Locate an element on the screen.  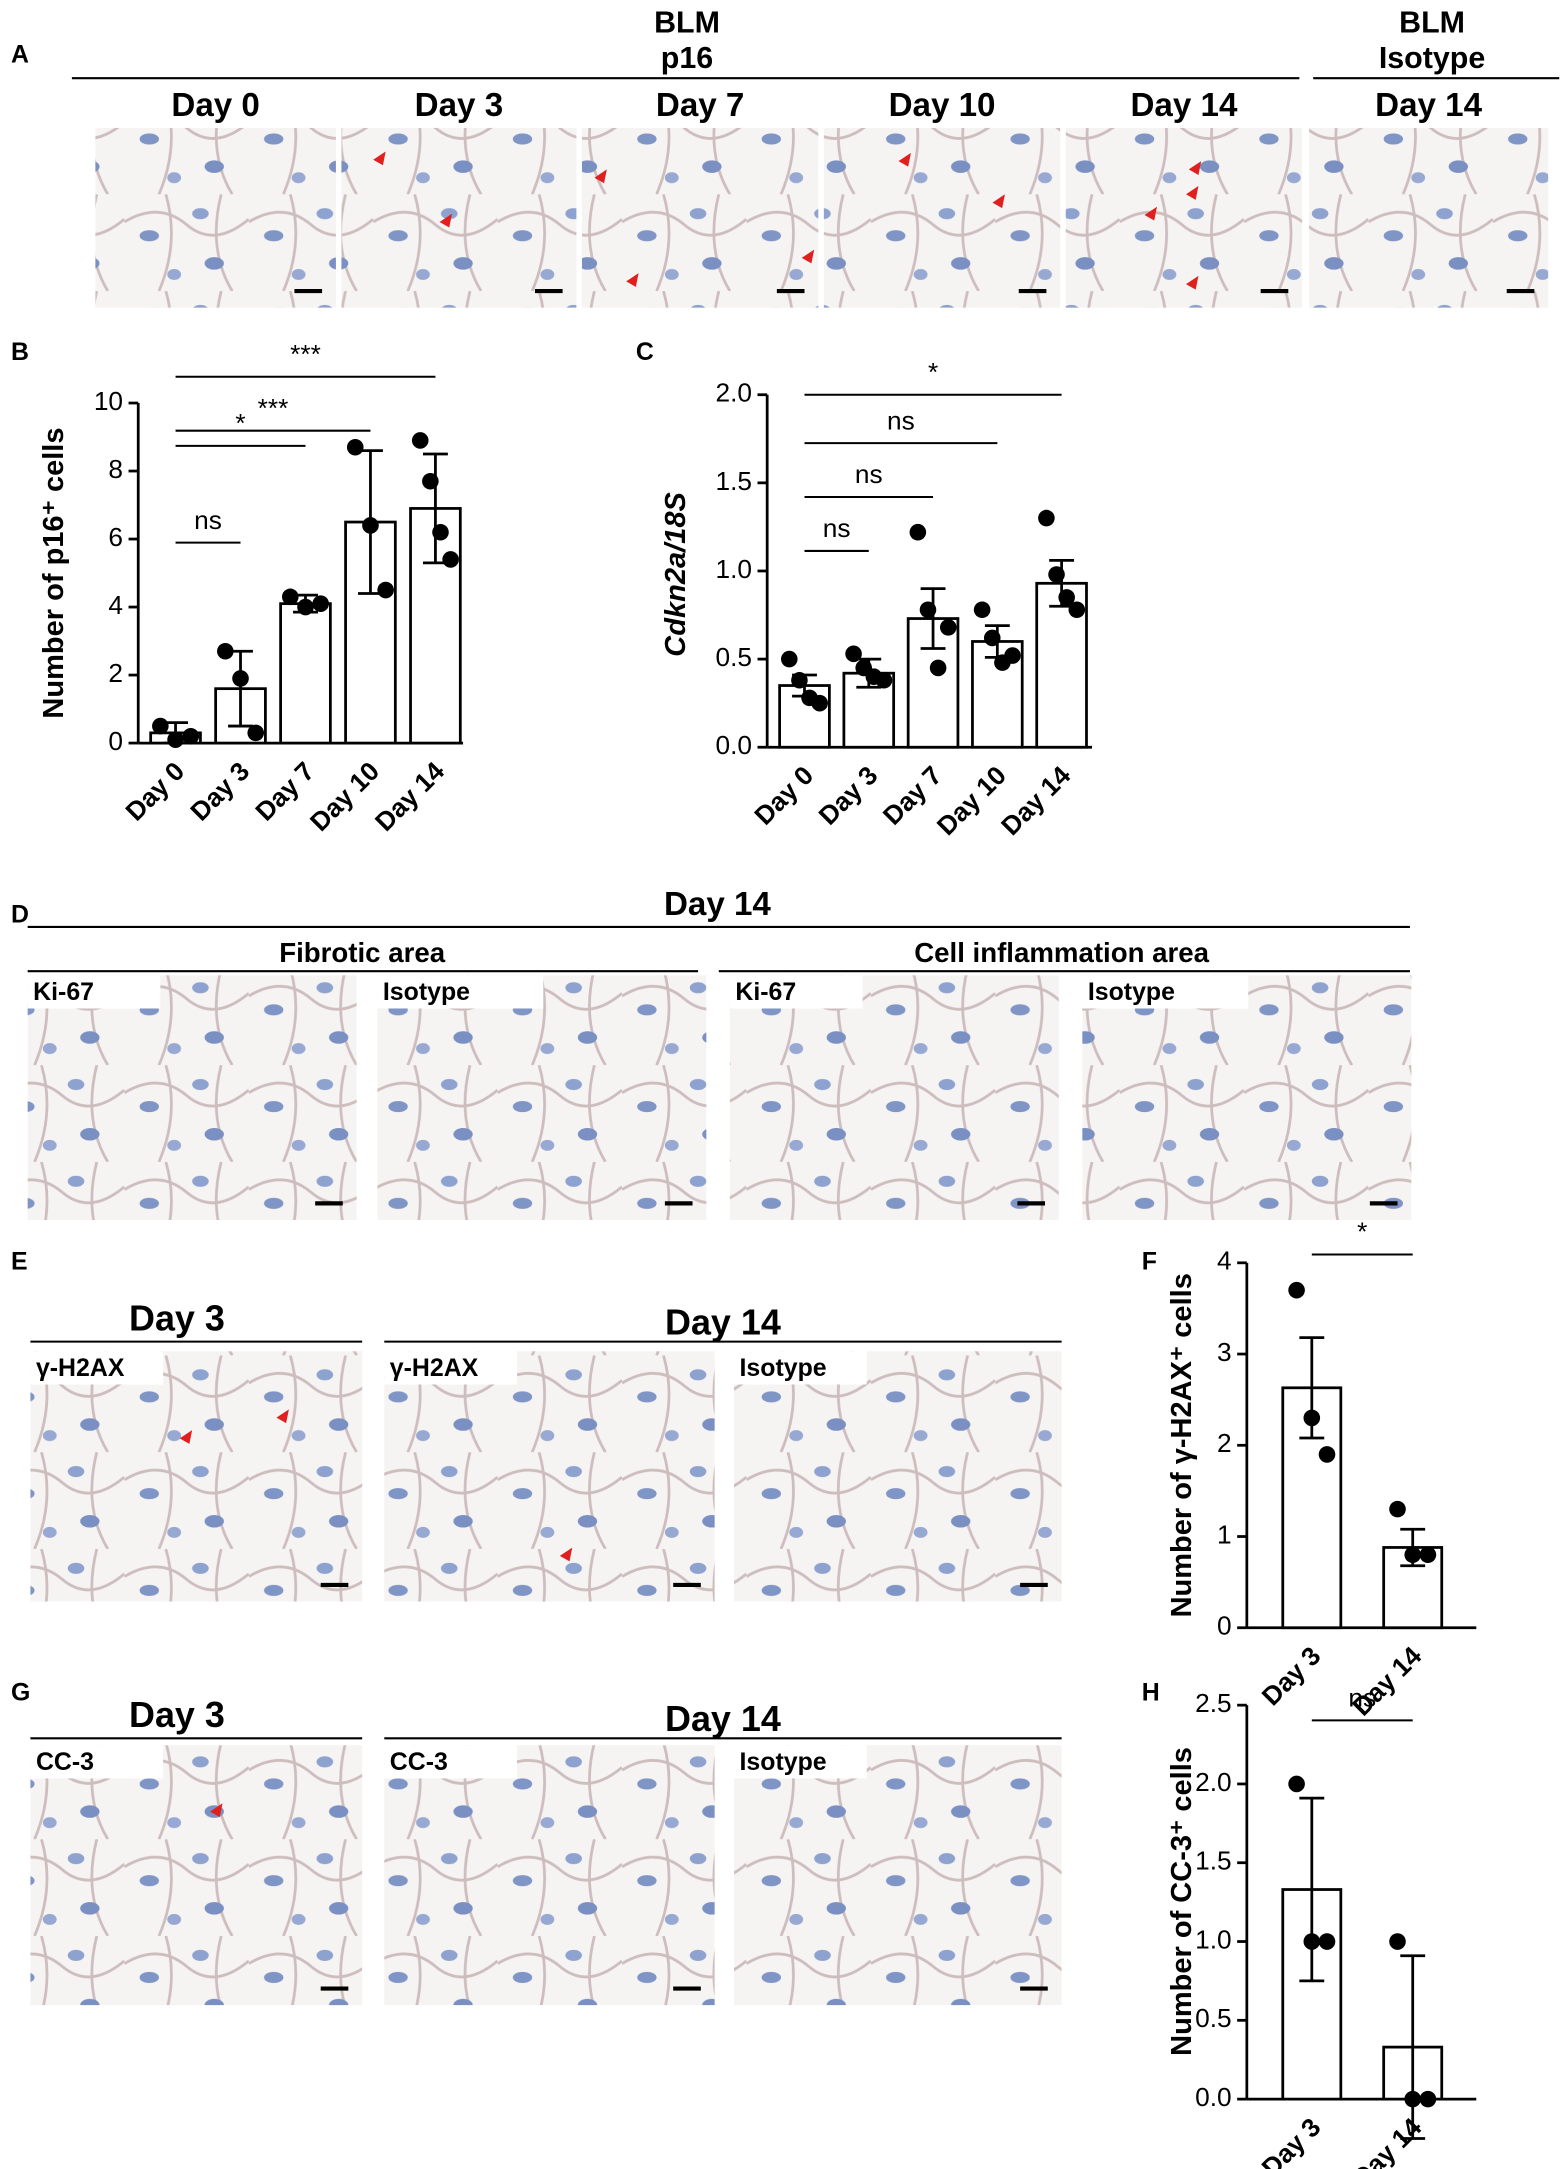
y-tick-label: 1.0 is located at coordinates (733, 569).